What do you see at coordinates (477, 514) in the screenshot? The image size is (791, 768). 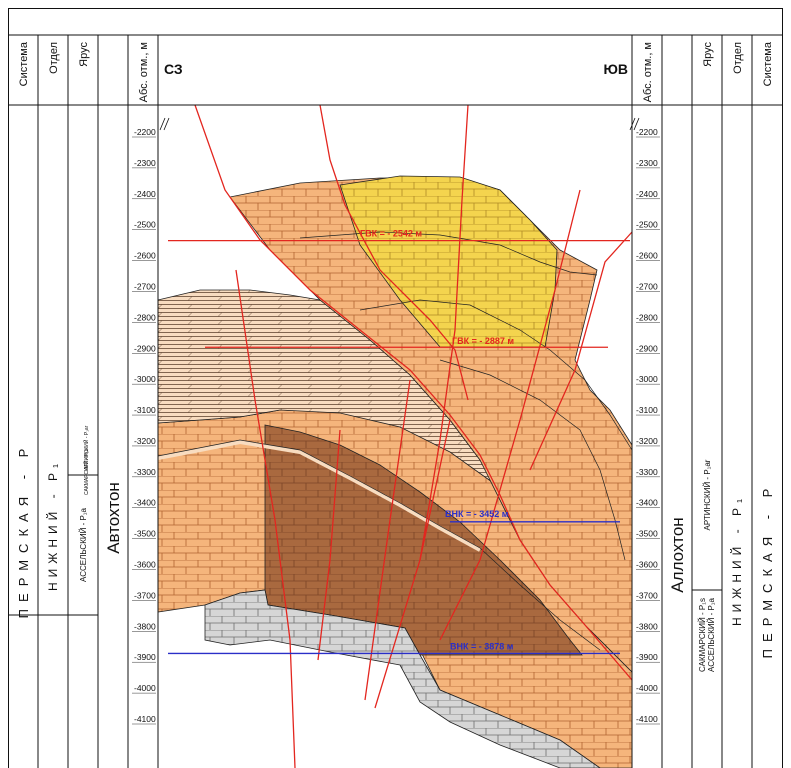 I see `contact-label: ВНК = - 3452 м` at bounding box center [477, 514].